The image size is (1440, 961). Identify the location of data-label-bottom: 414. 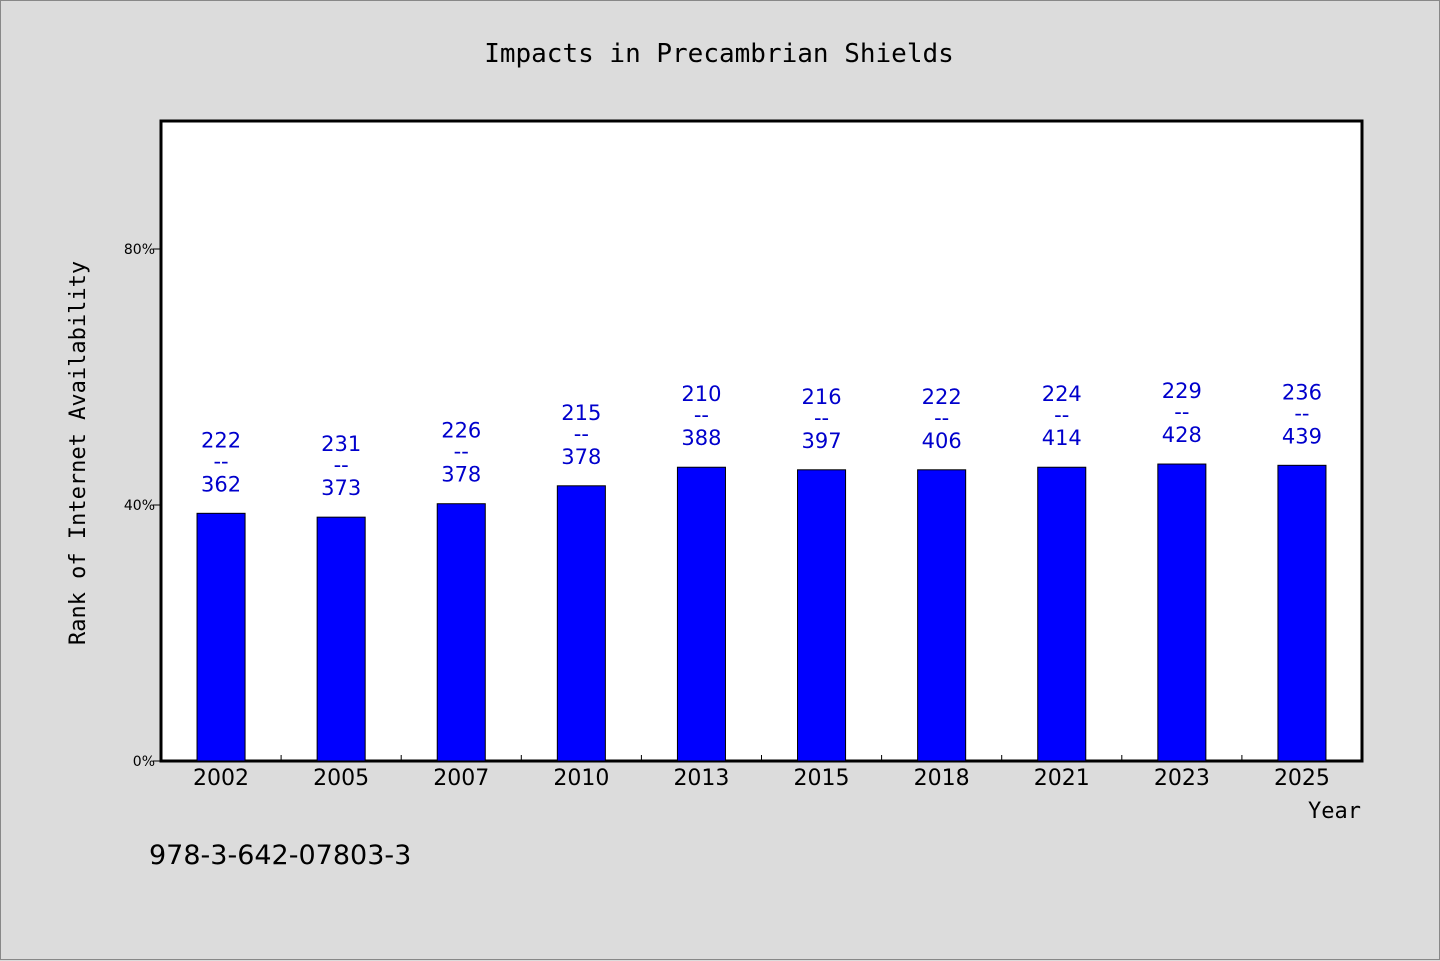
(1062, 438).